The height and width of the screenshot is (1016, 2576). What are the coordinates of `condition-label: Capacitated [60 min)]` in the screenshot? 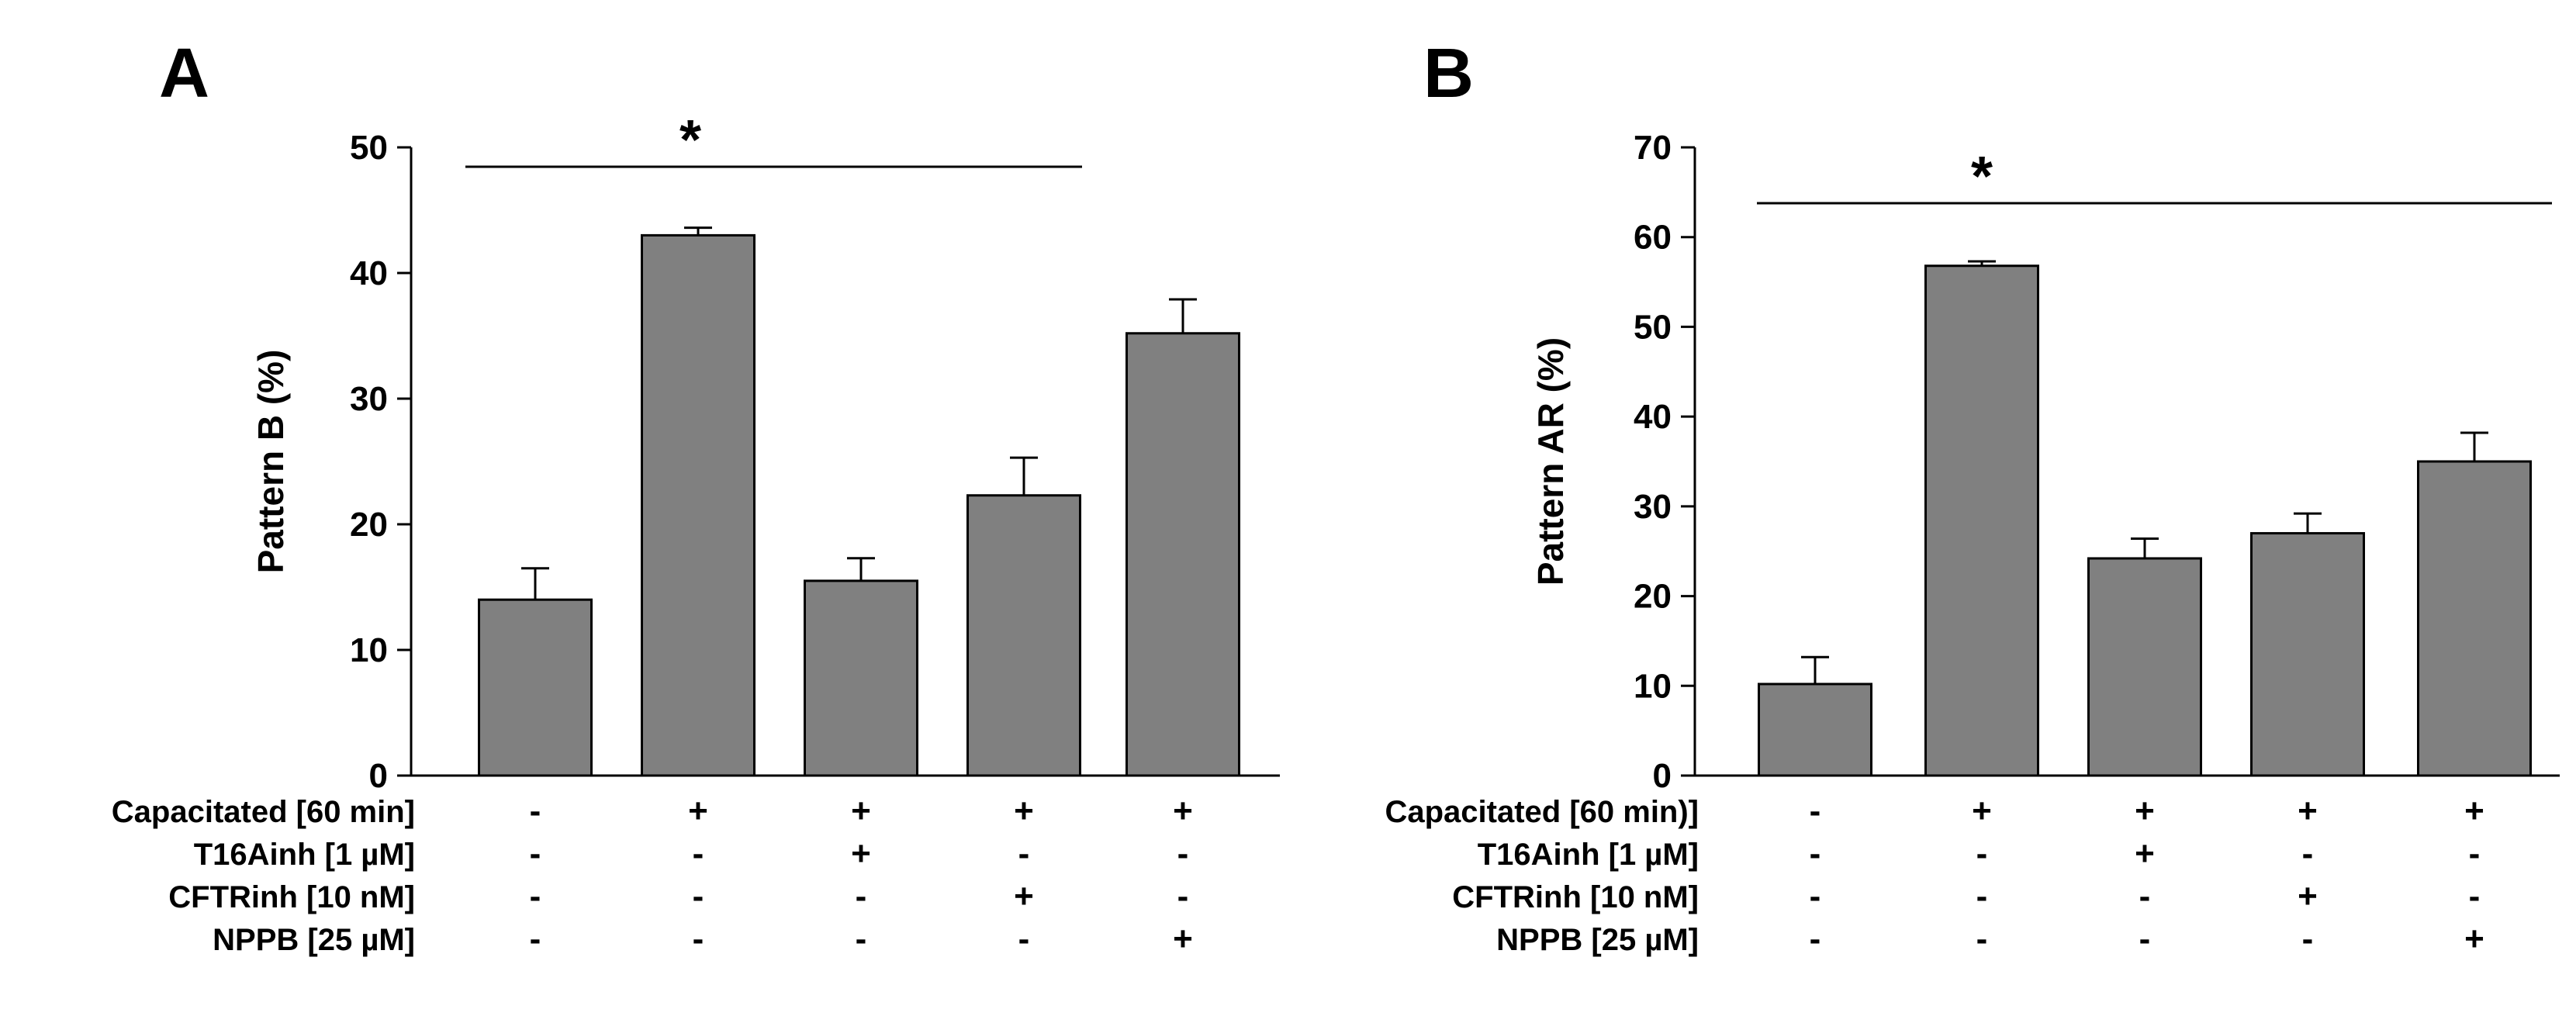 It's located at (1542, 812).